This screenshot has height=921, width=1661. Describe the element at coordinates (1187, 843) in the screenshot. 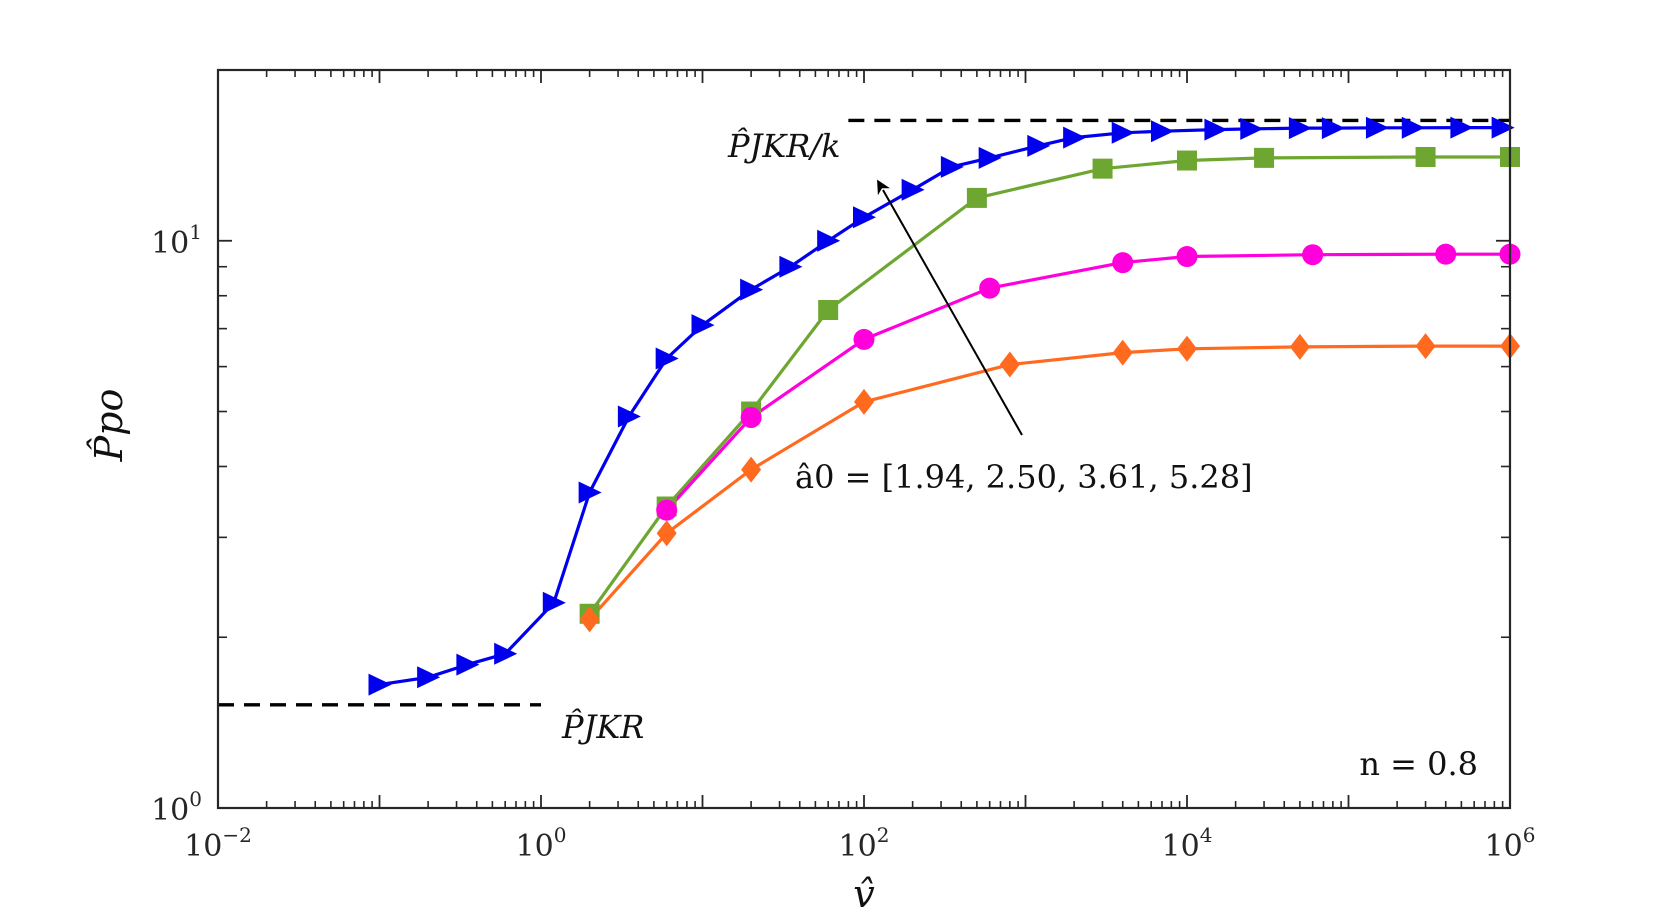

I see `x-tick-label: 10⁴` at that location.